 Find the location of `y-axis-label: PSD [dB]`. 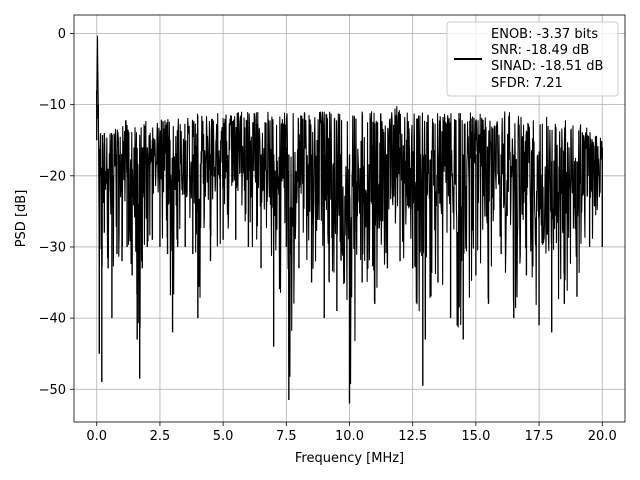

y-axis-label: PSD [dB] is located at coordinates (21, 219).